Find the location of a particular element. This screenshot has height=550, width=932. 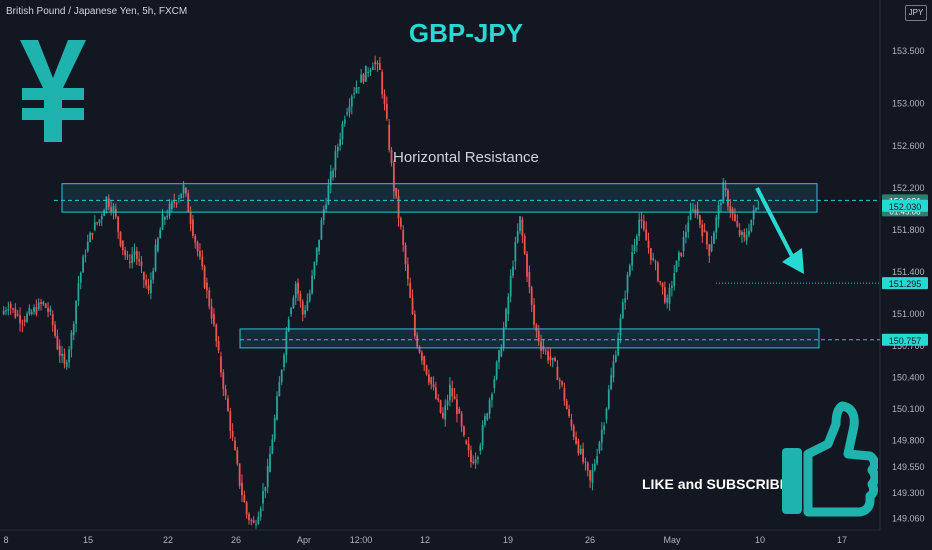

thumbs-up-icon is located at coordinates (830, 459).